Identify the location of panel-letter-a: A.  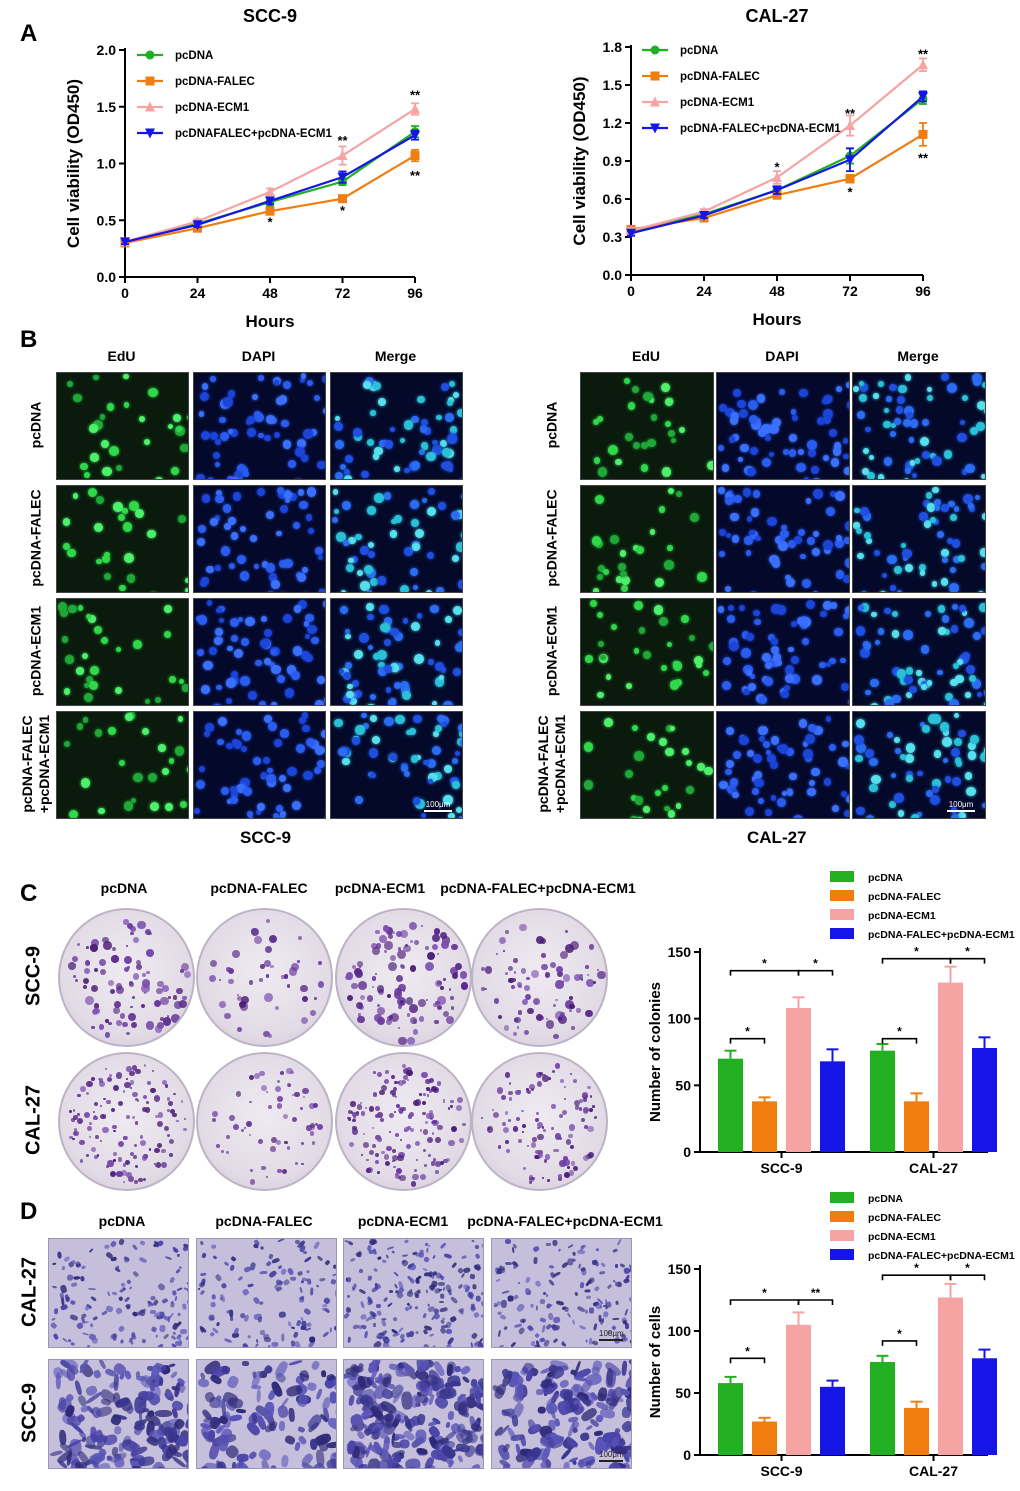
(29, 33).